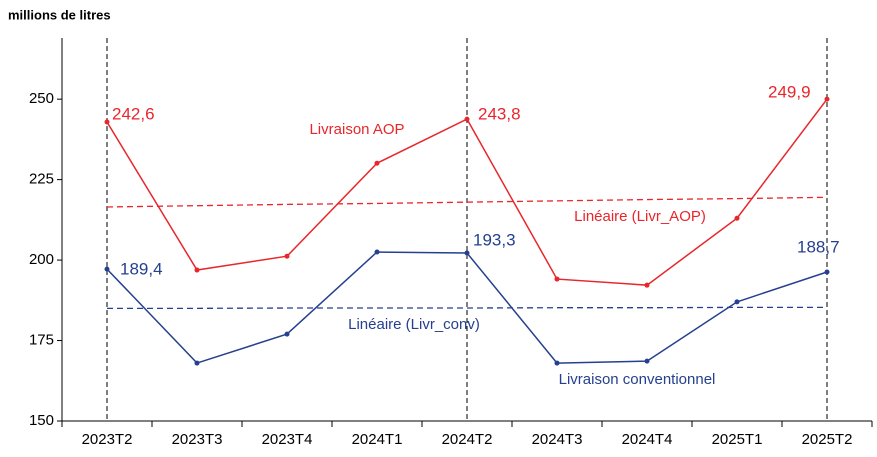 This screenshot has height=457, width=877. Describe the element at coordinates (640, 216) in the screenshot. I see `series-label: Linéaire (Livr_AOP)` at that location.